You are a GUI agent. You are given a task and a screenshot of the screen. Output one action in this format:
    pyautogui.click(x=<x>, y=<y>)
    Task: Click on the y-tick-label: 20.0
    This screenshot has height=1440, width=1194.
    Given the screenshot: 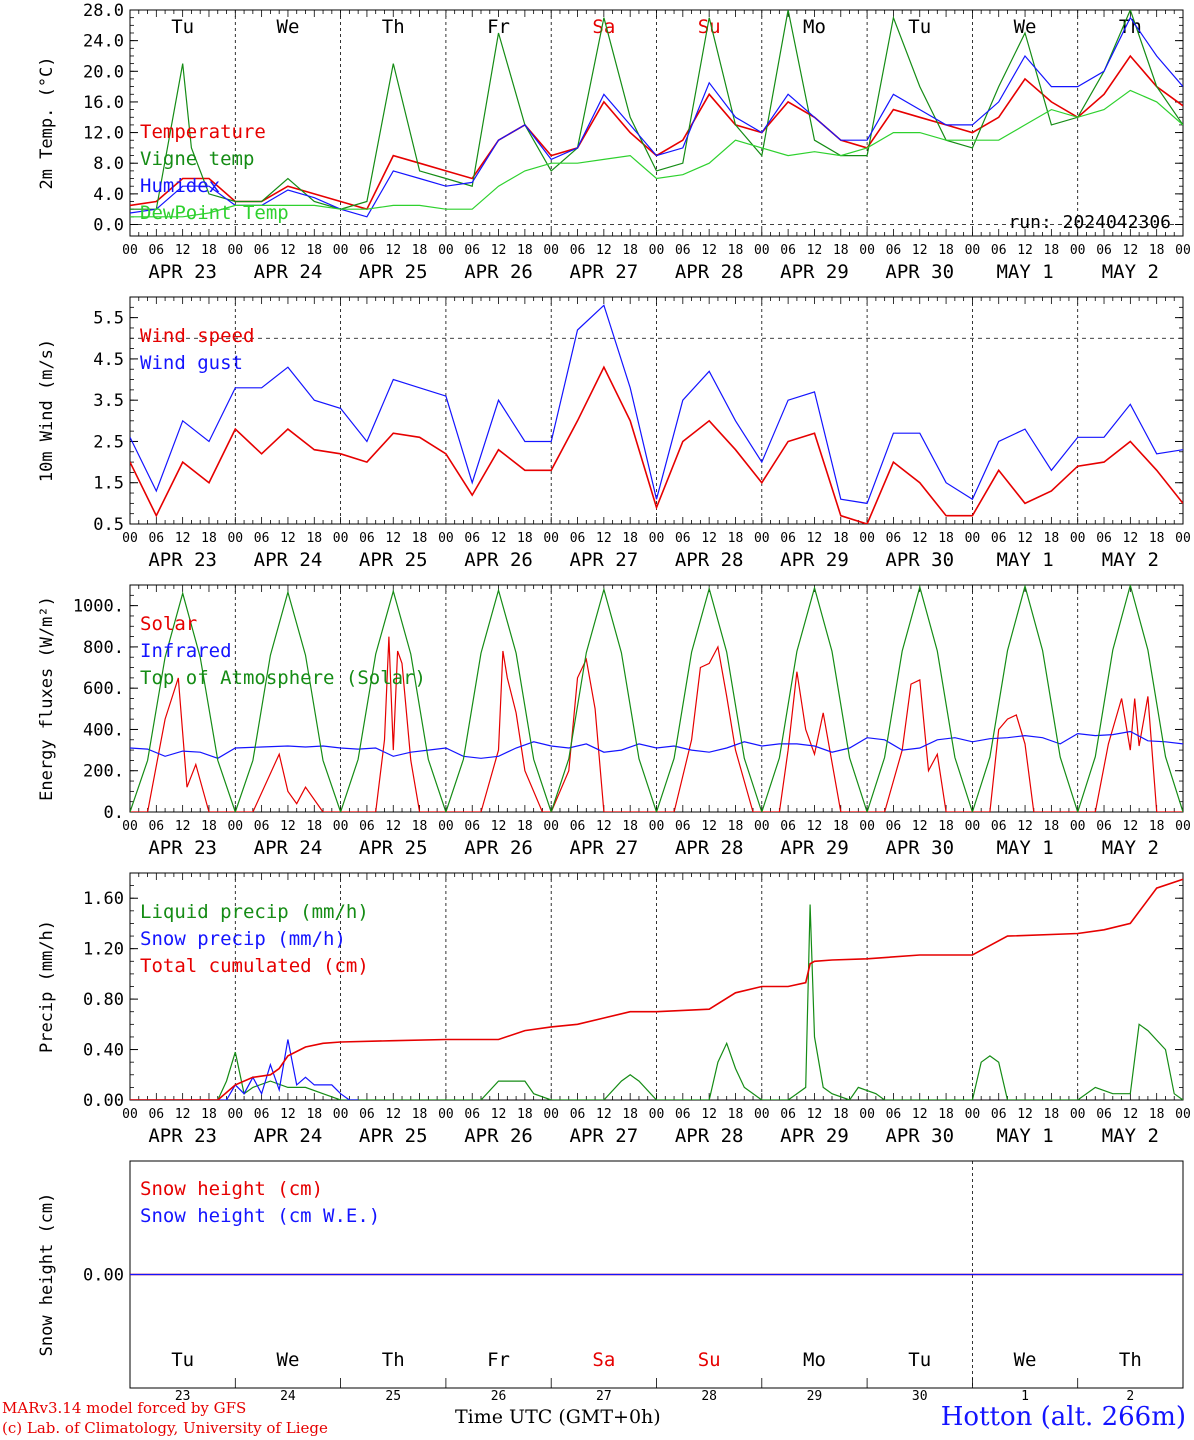 What is the action you would take?
    pyautogui.click(x=103, y=72)
    